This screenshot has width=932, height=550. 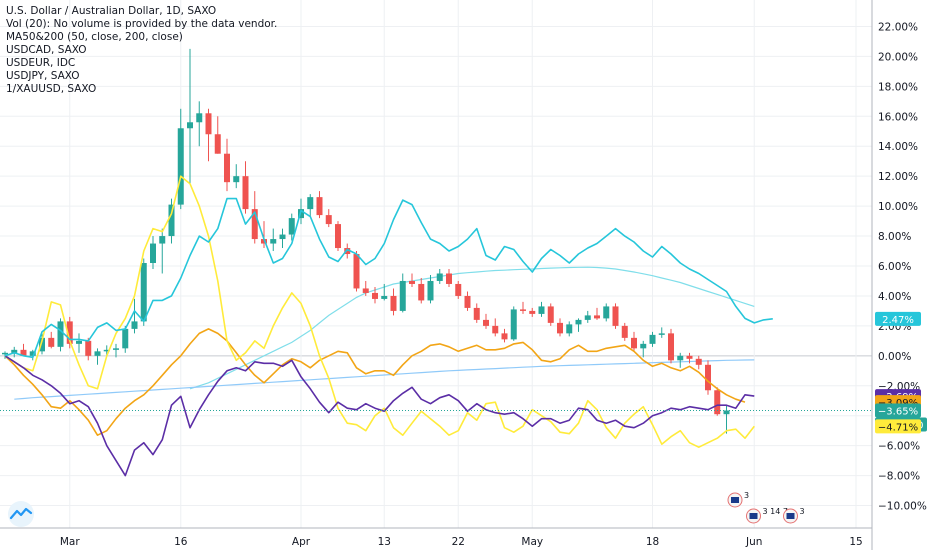 I want to click on x-tick-label: Mar, so click(x=70, y=542).